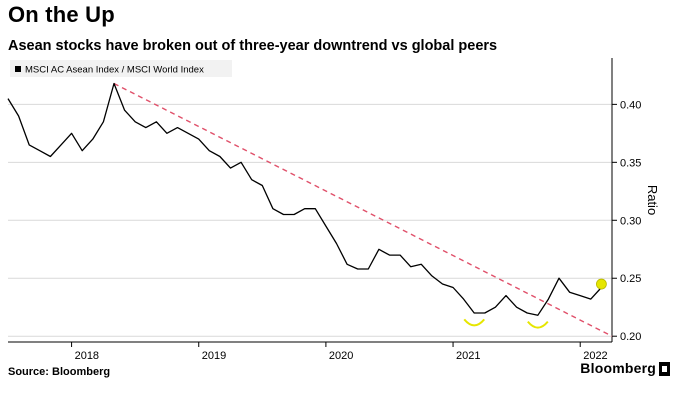 This screenshot has height=419, width=700. I want to click on y-tick-label: 0.20, so click(630, 337).